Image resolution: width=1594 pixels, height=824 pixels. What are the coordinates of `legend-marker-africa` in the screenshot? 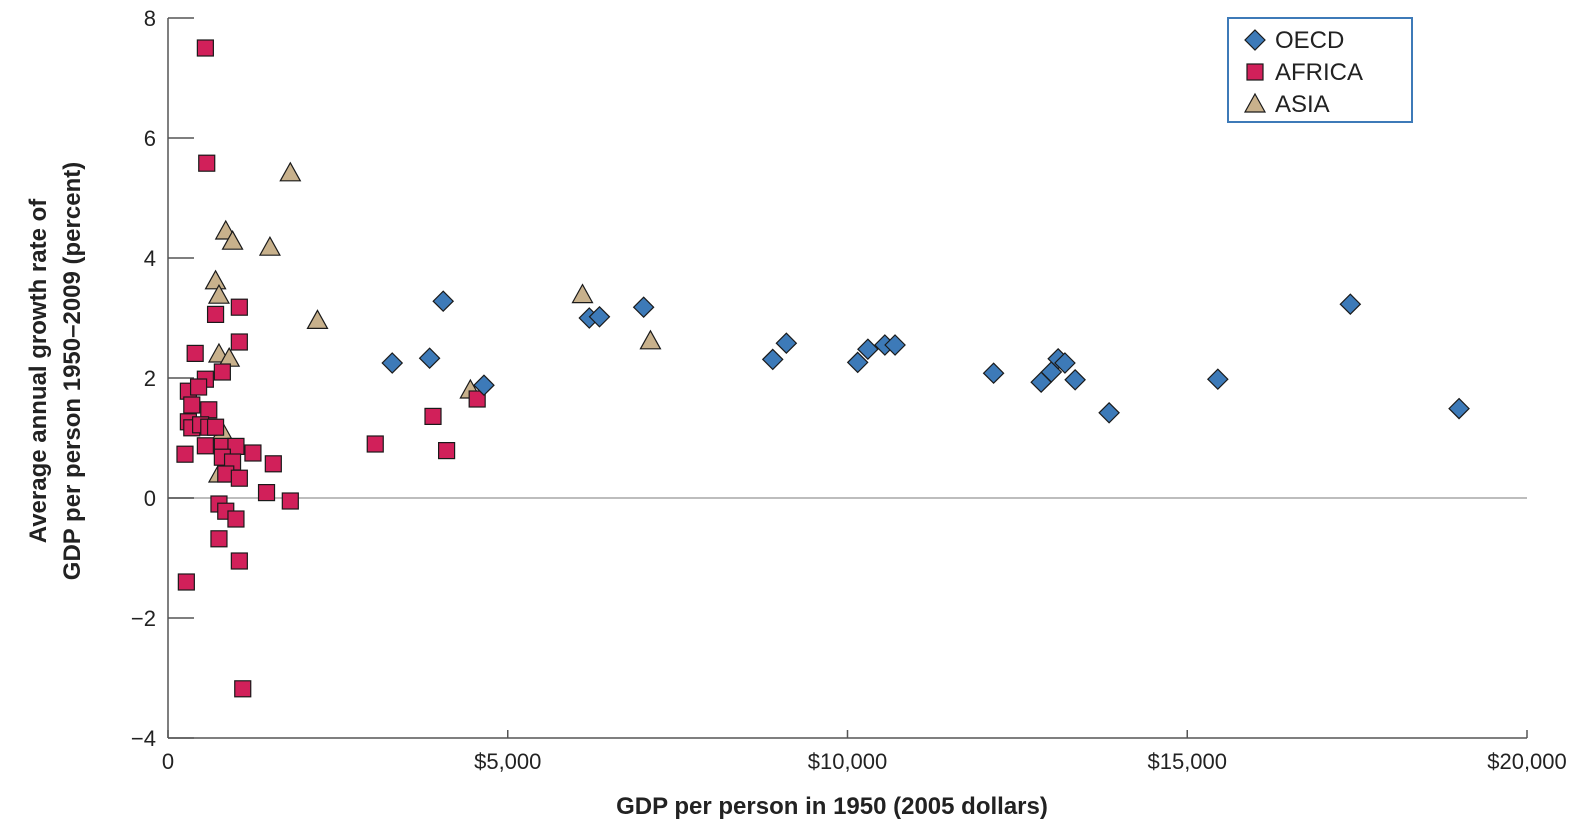 It's located at (1255, 72).